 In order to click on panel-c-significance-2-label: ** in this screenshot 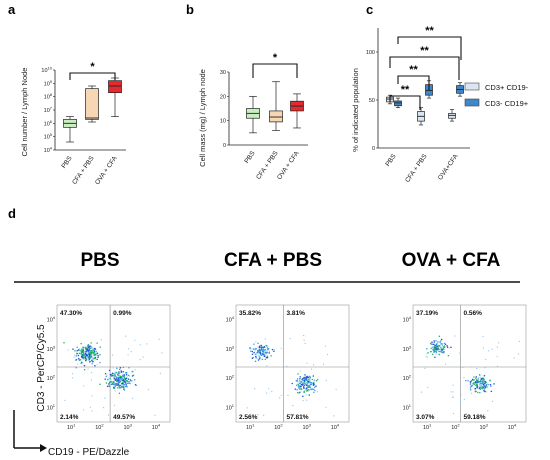, I will do `click(413, 70)`.